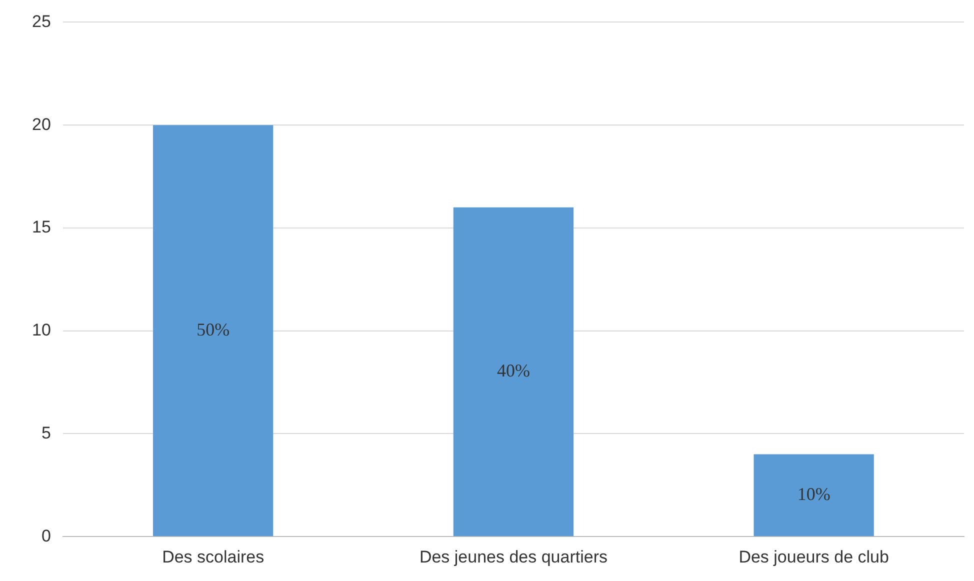 This screenshot has width=974, height=581. I want to click on y-tick-label: 10, so click(41, 330).